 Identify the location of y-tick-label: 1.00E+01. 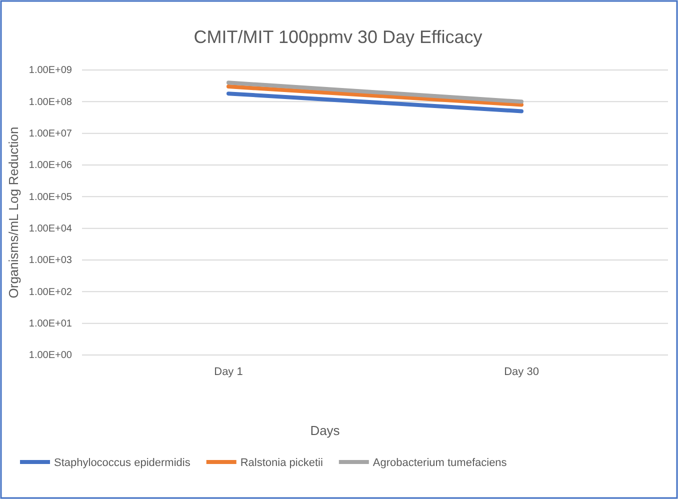
(50, 324).